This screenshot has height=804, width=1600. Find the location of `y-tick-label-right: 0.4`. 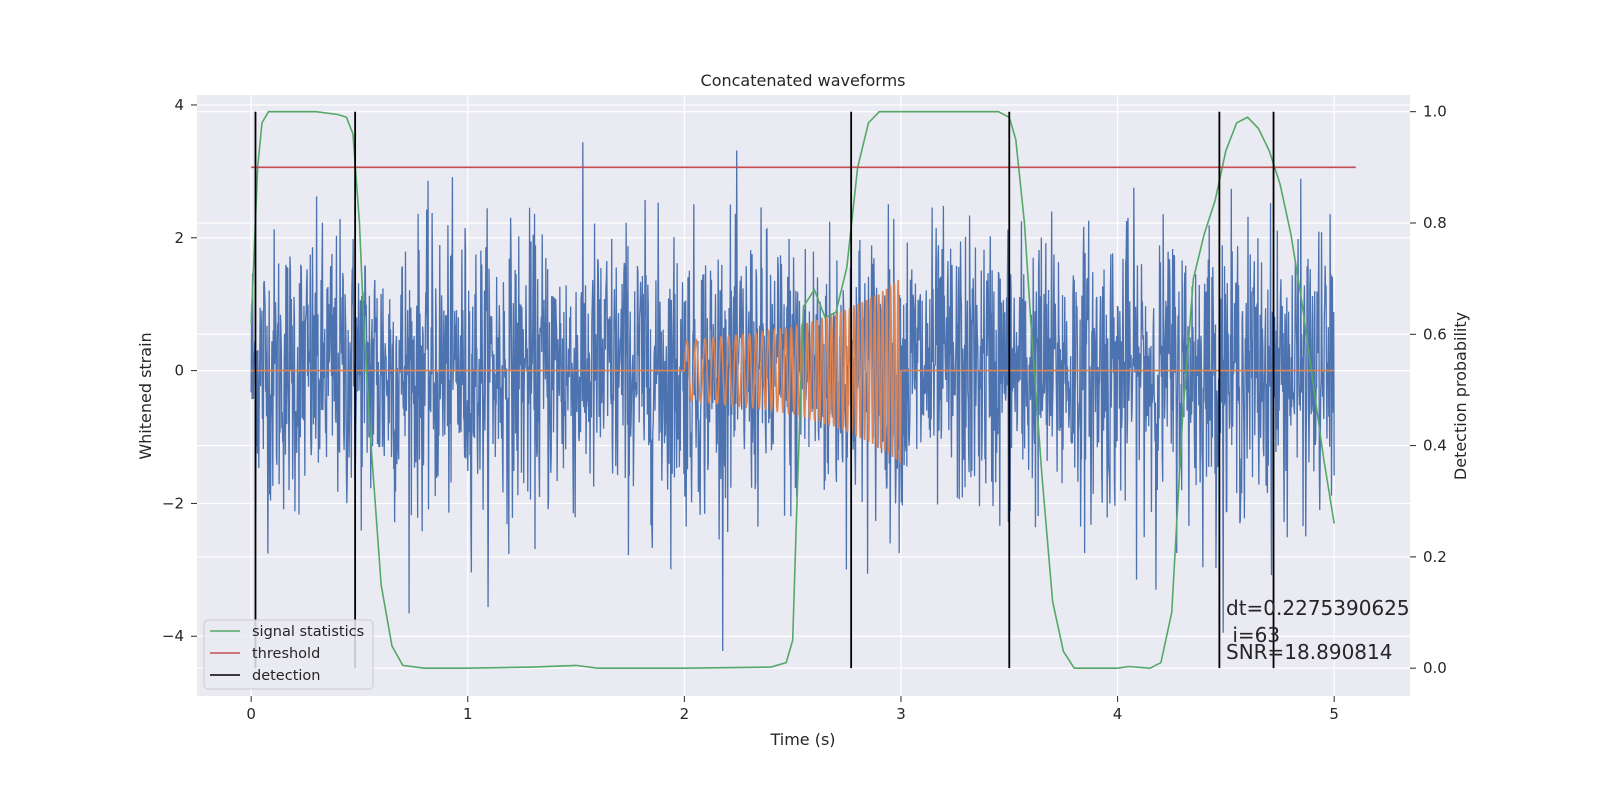

y-tick-label-right: 0.4 is located at coordinates (1435, 446).